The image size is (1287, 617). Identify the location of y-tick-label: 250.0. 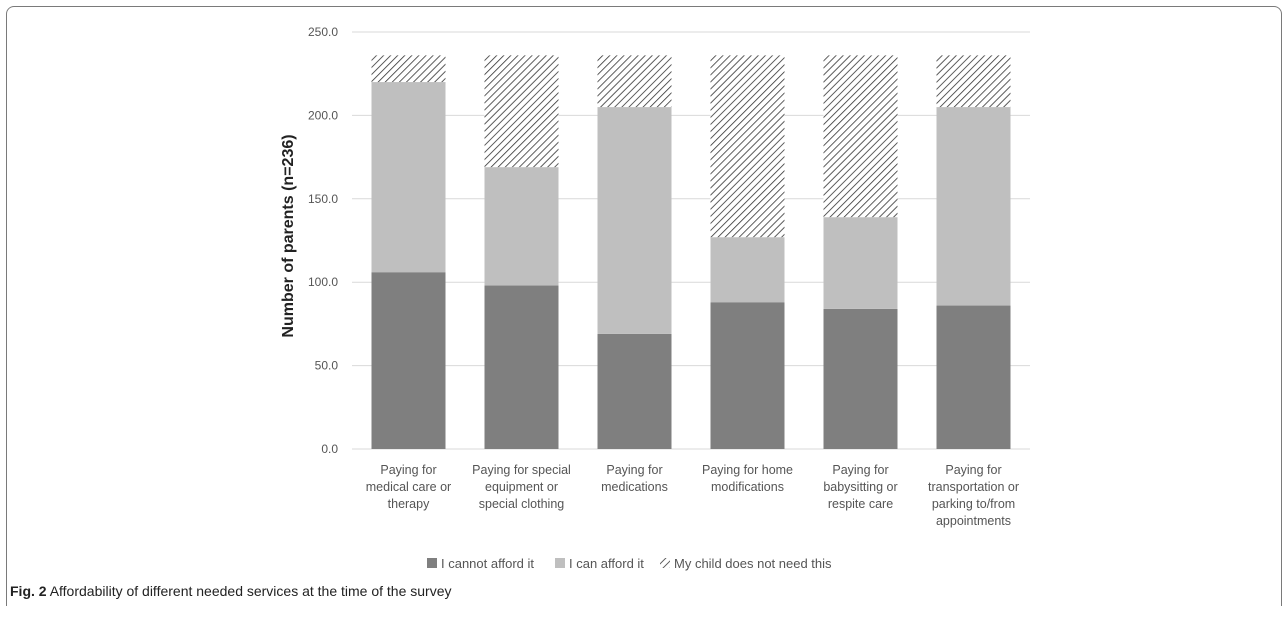
(323, 32).